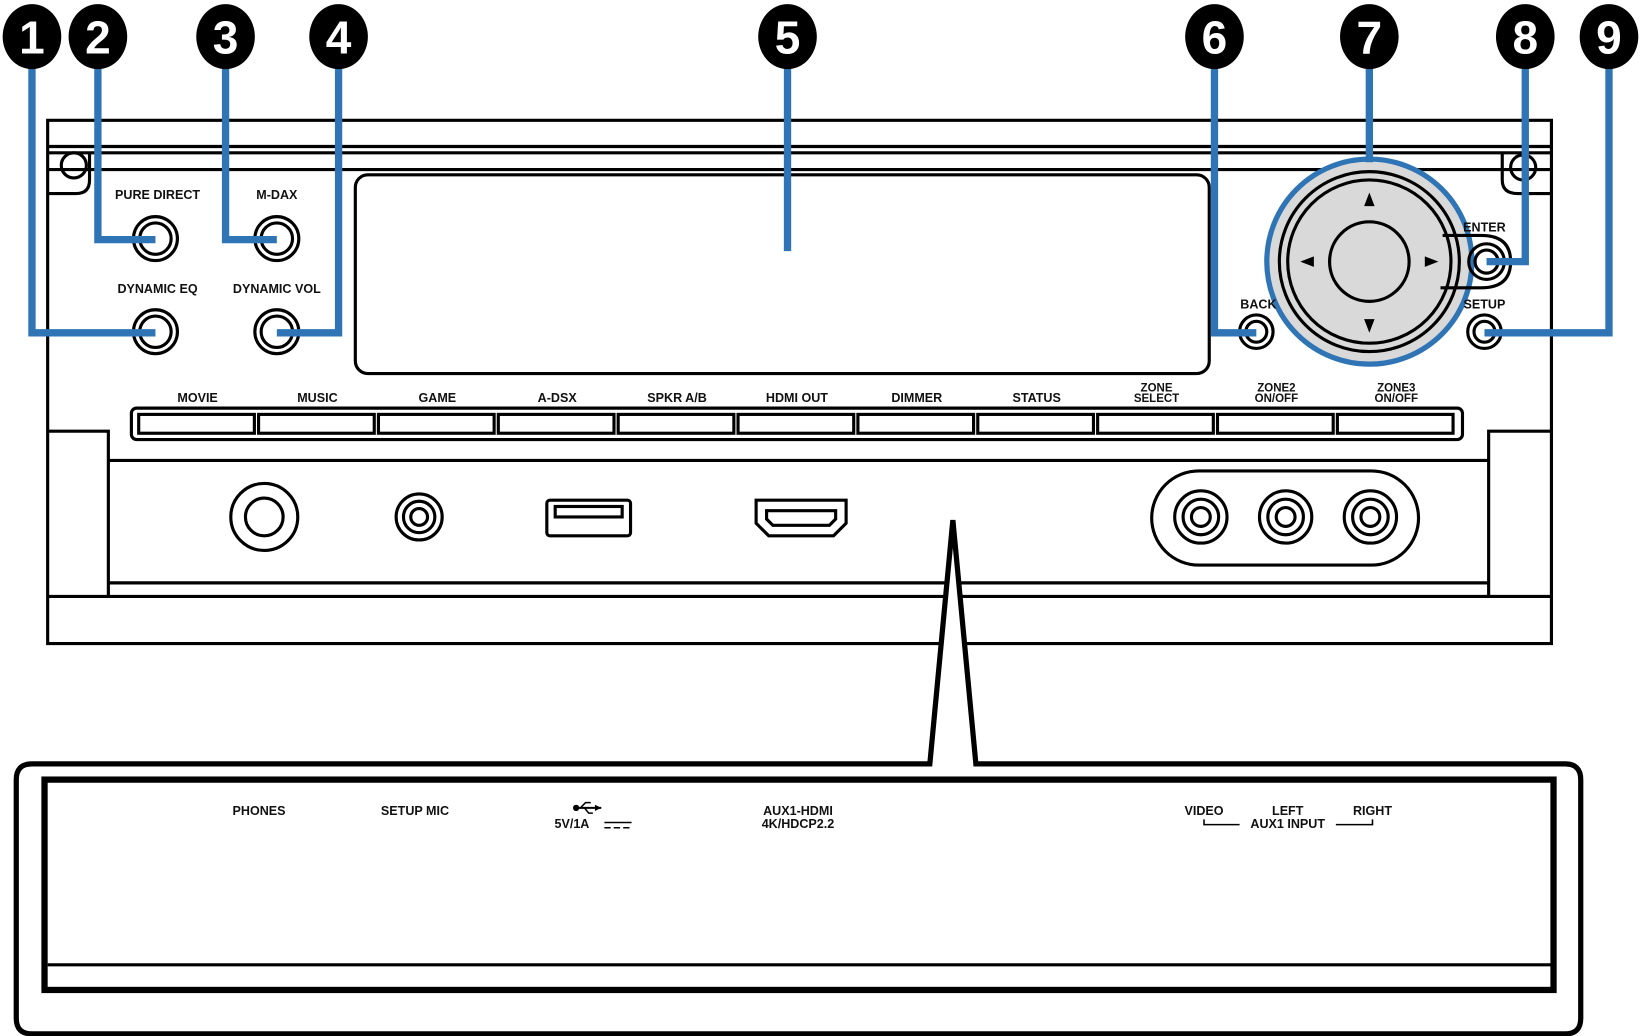  What do you see at coordinates (797, 398) in the screenshot?
I see `bar-button-label: HDMI OUT` at bounding box center [797, 398].